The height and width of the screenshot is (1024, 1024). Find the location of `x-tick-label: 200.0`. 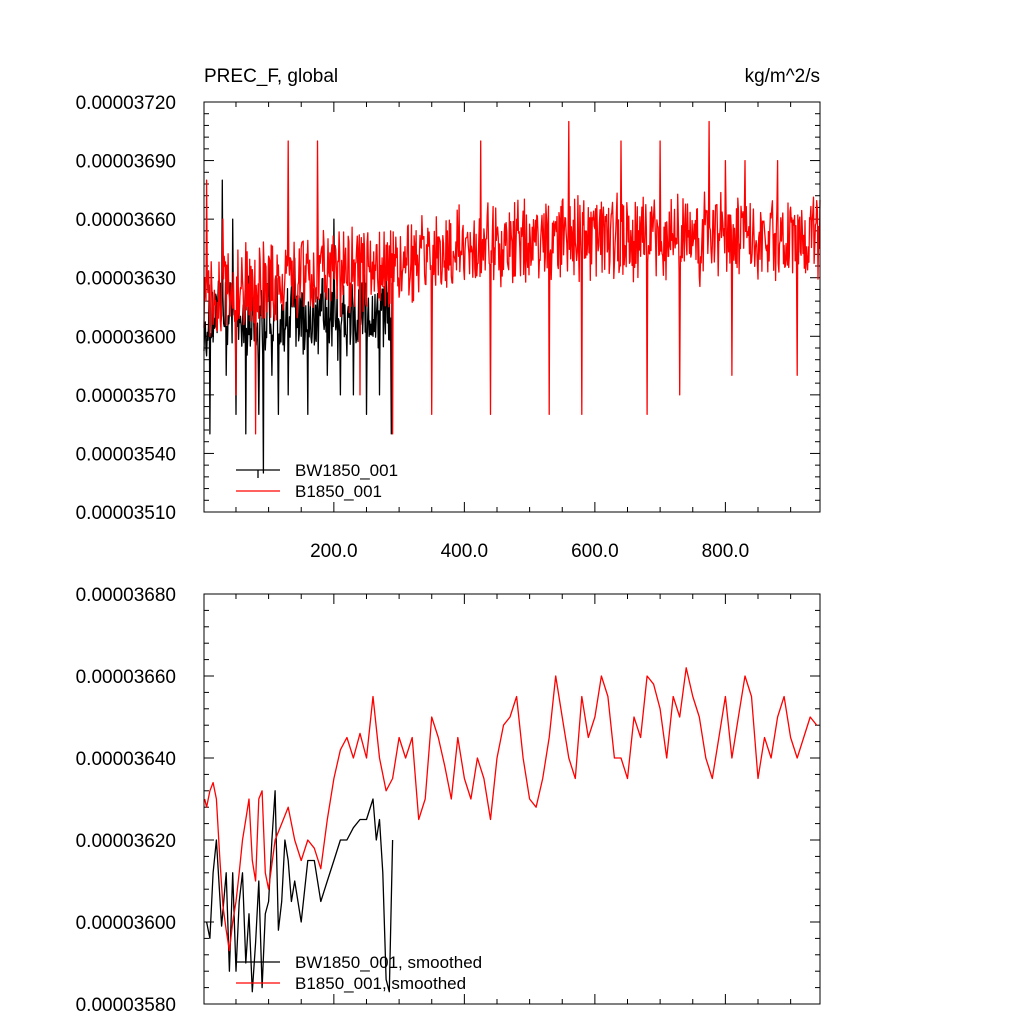

x-tick-label: 200.0 is located at coordinates (334, 551).